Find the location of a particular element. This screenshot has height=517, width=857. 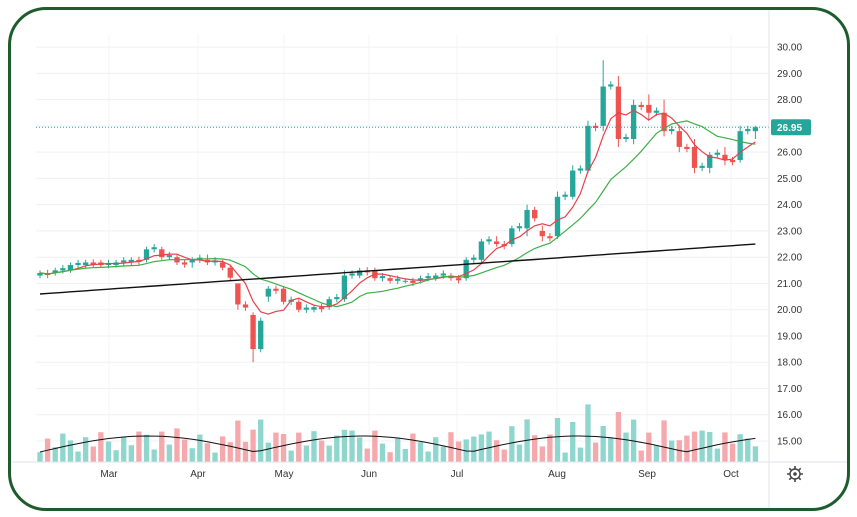

y-tick-label: 16.00 is located at coordinates (789, 415).